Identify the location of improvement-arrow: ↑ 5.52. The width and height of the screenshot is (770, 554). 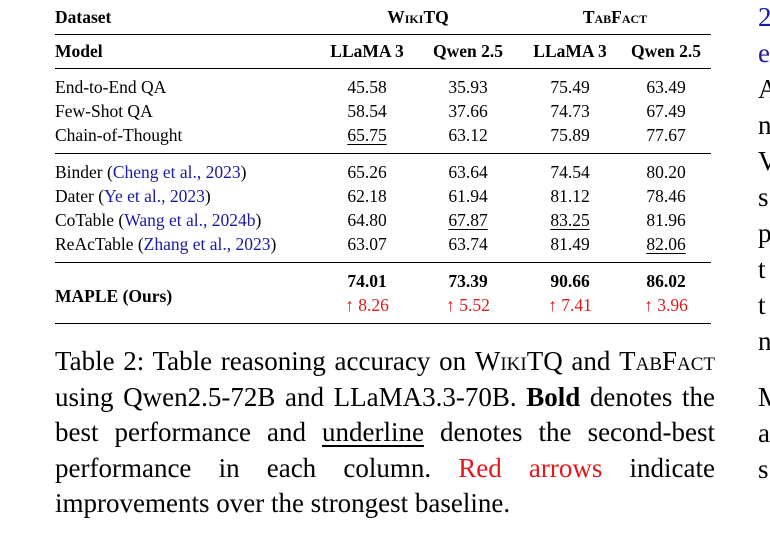
(468, 305).